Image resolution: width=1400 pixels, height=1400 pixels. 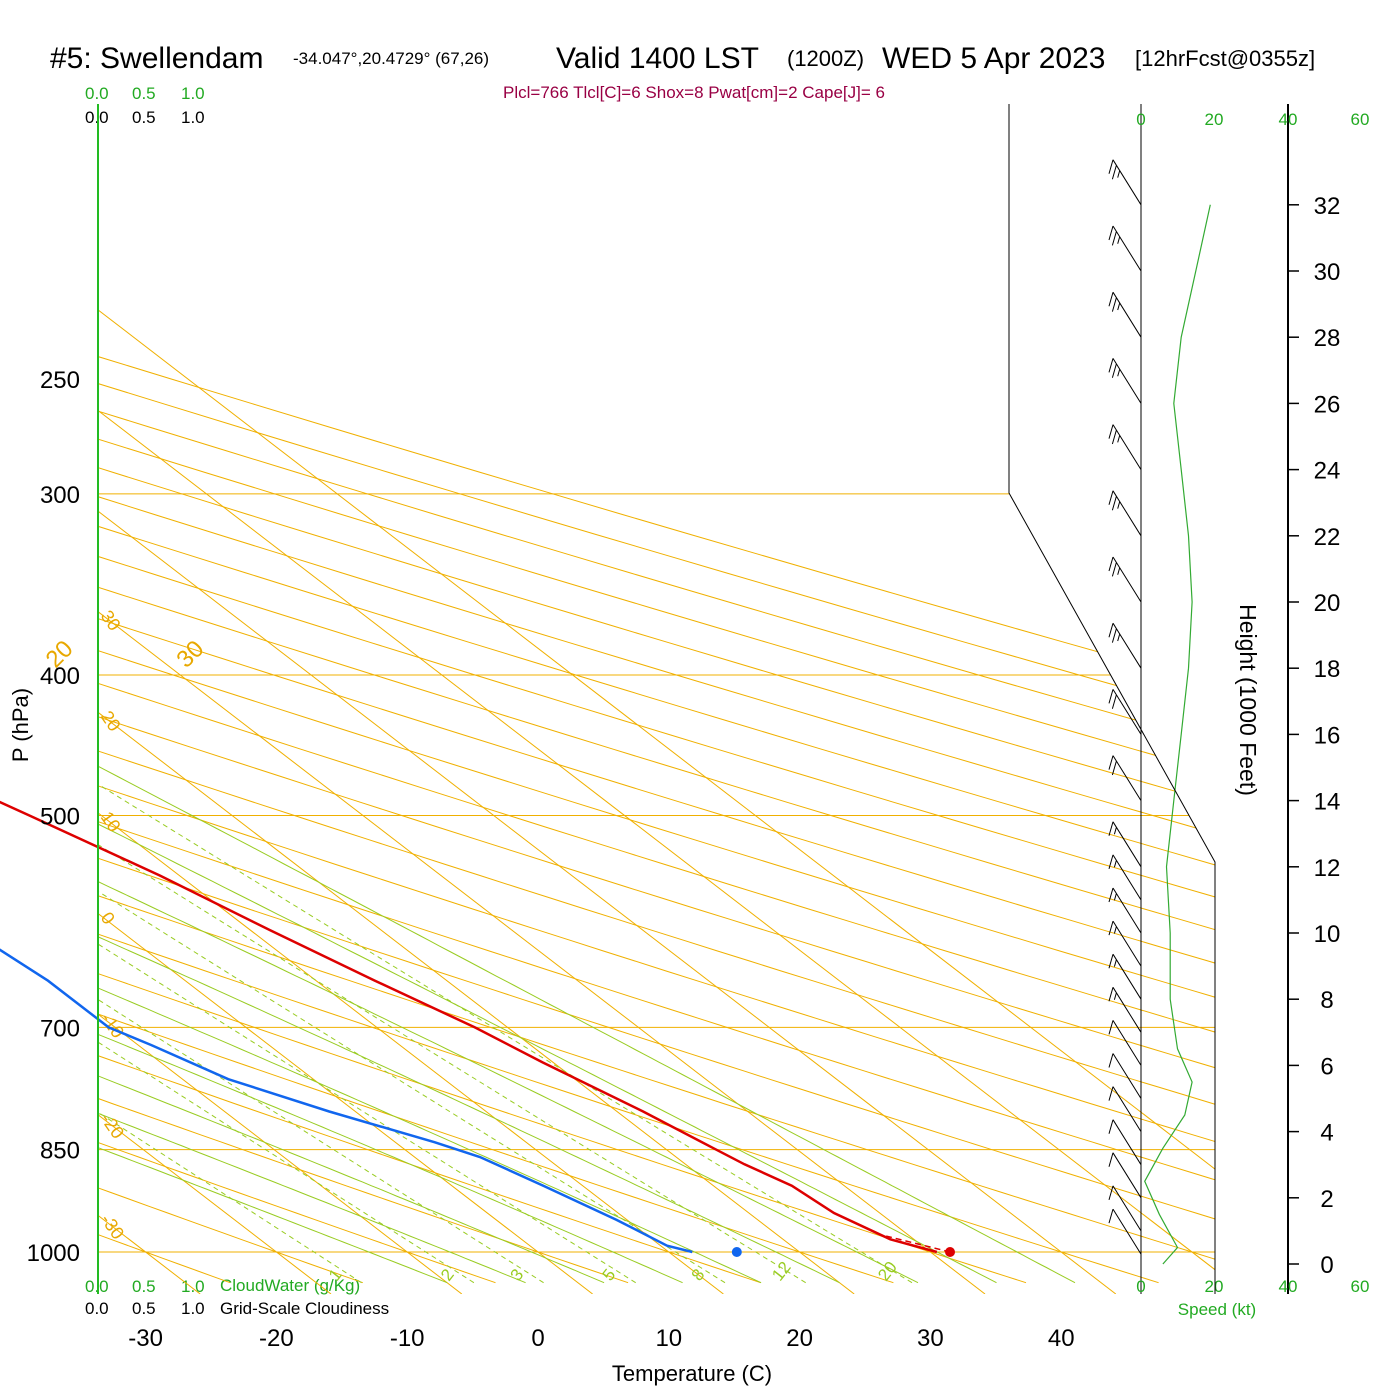 What do you see at coordinates (20, 725) in the screenshot?
I see `y-axis-title: P (hPa)` at bounding box center [20, 725].